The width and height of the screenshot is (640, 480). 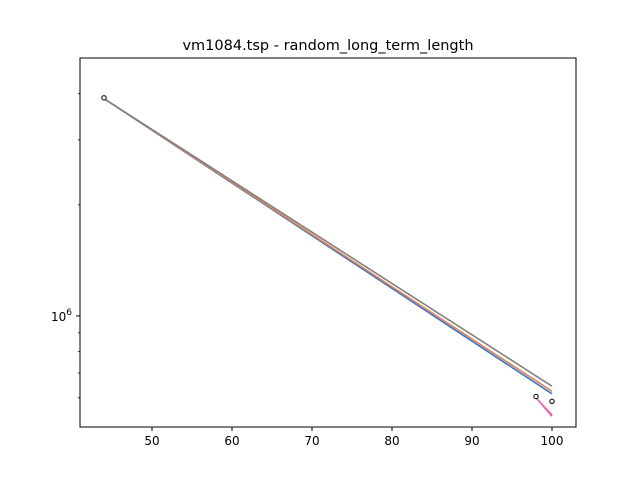 What do you see at coordinates (61, 316) in the screenshot?
I see `y-tick-label: 106` at bounding box center [61, 316].